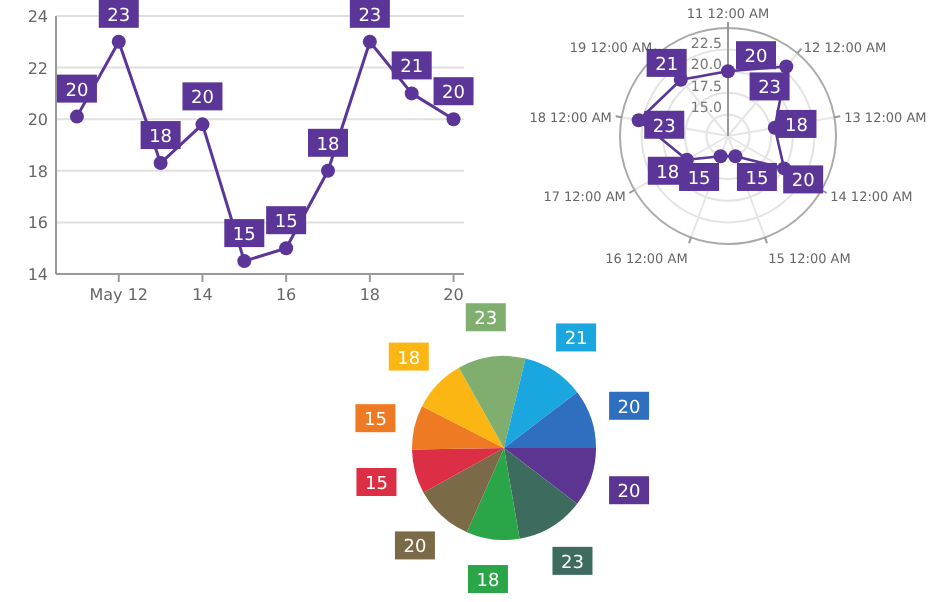 The image size is (948, 602). I want to click on y-tick-label: 24, so click(37, 17).